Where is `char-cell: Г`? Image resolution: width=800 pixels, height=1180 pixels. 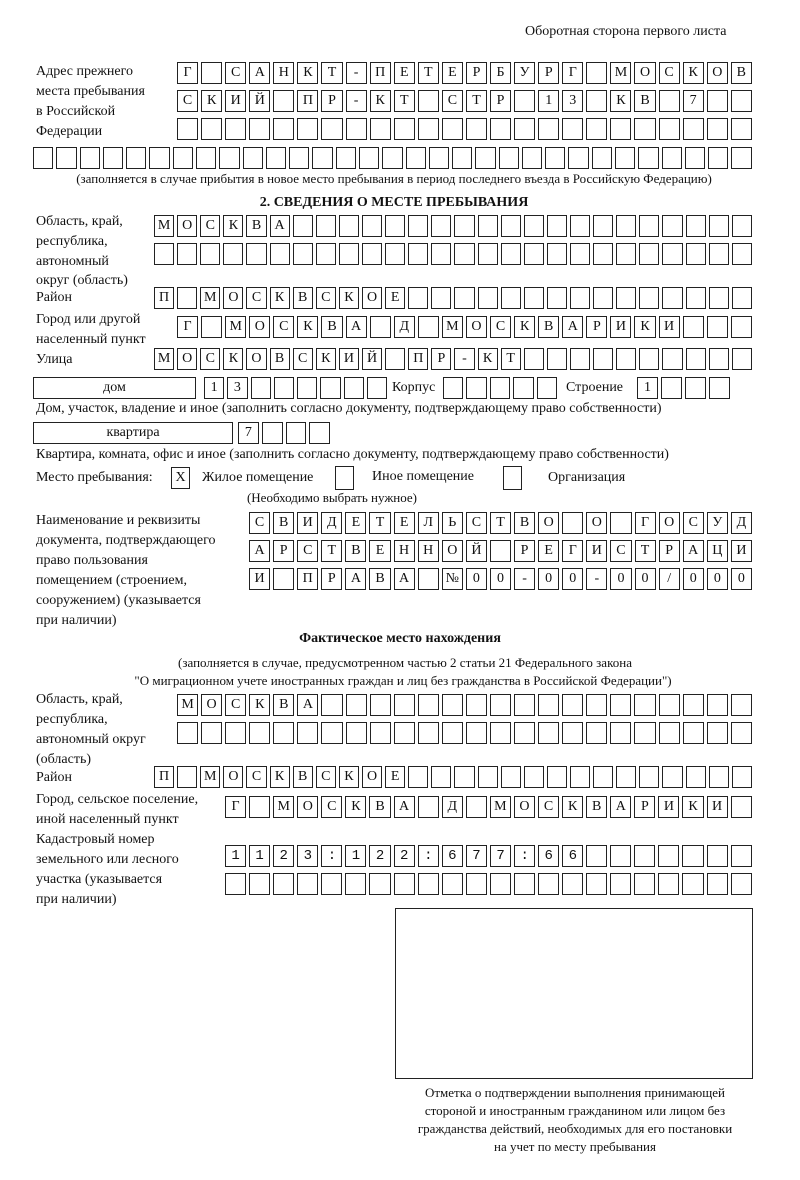
char-cell: Г is located at coordinates (188, 73).